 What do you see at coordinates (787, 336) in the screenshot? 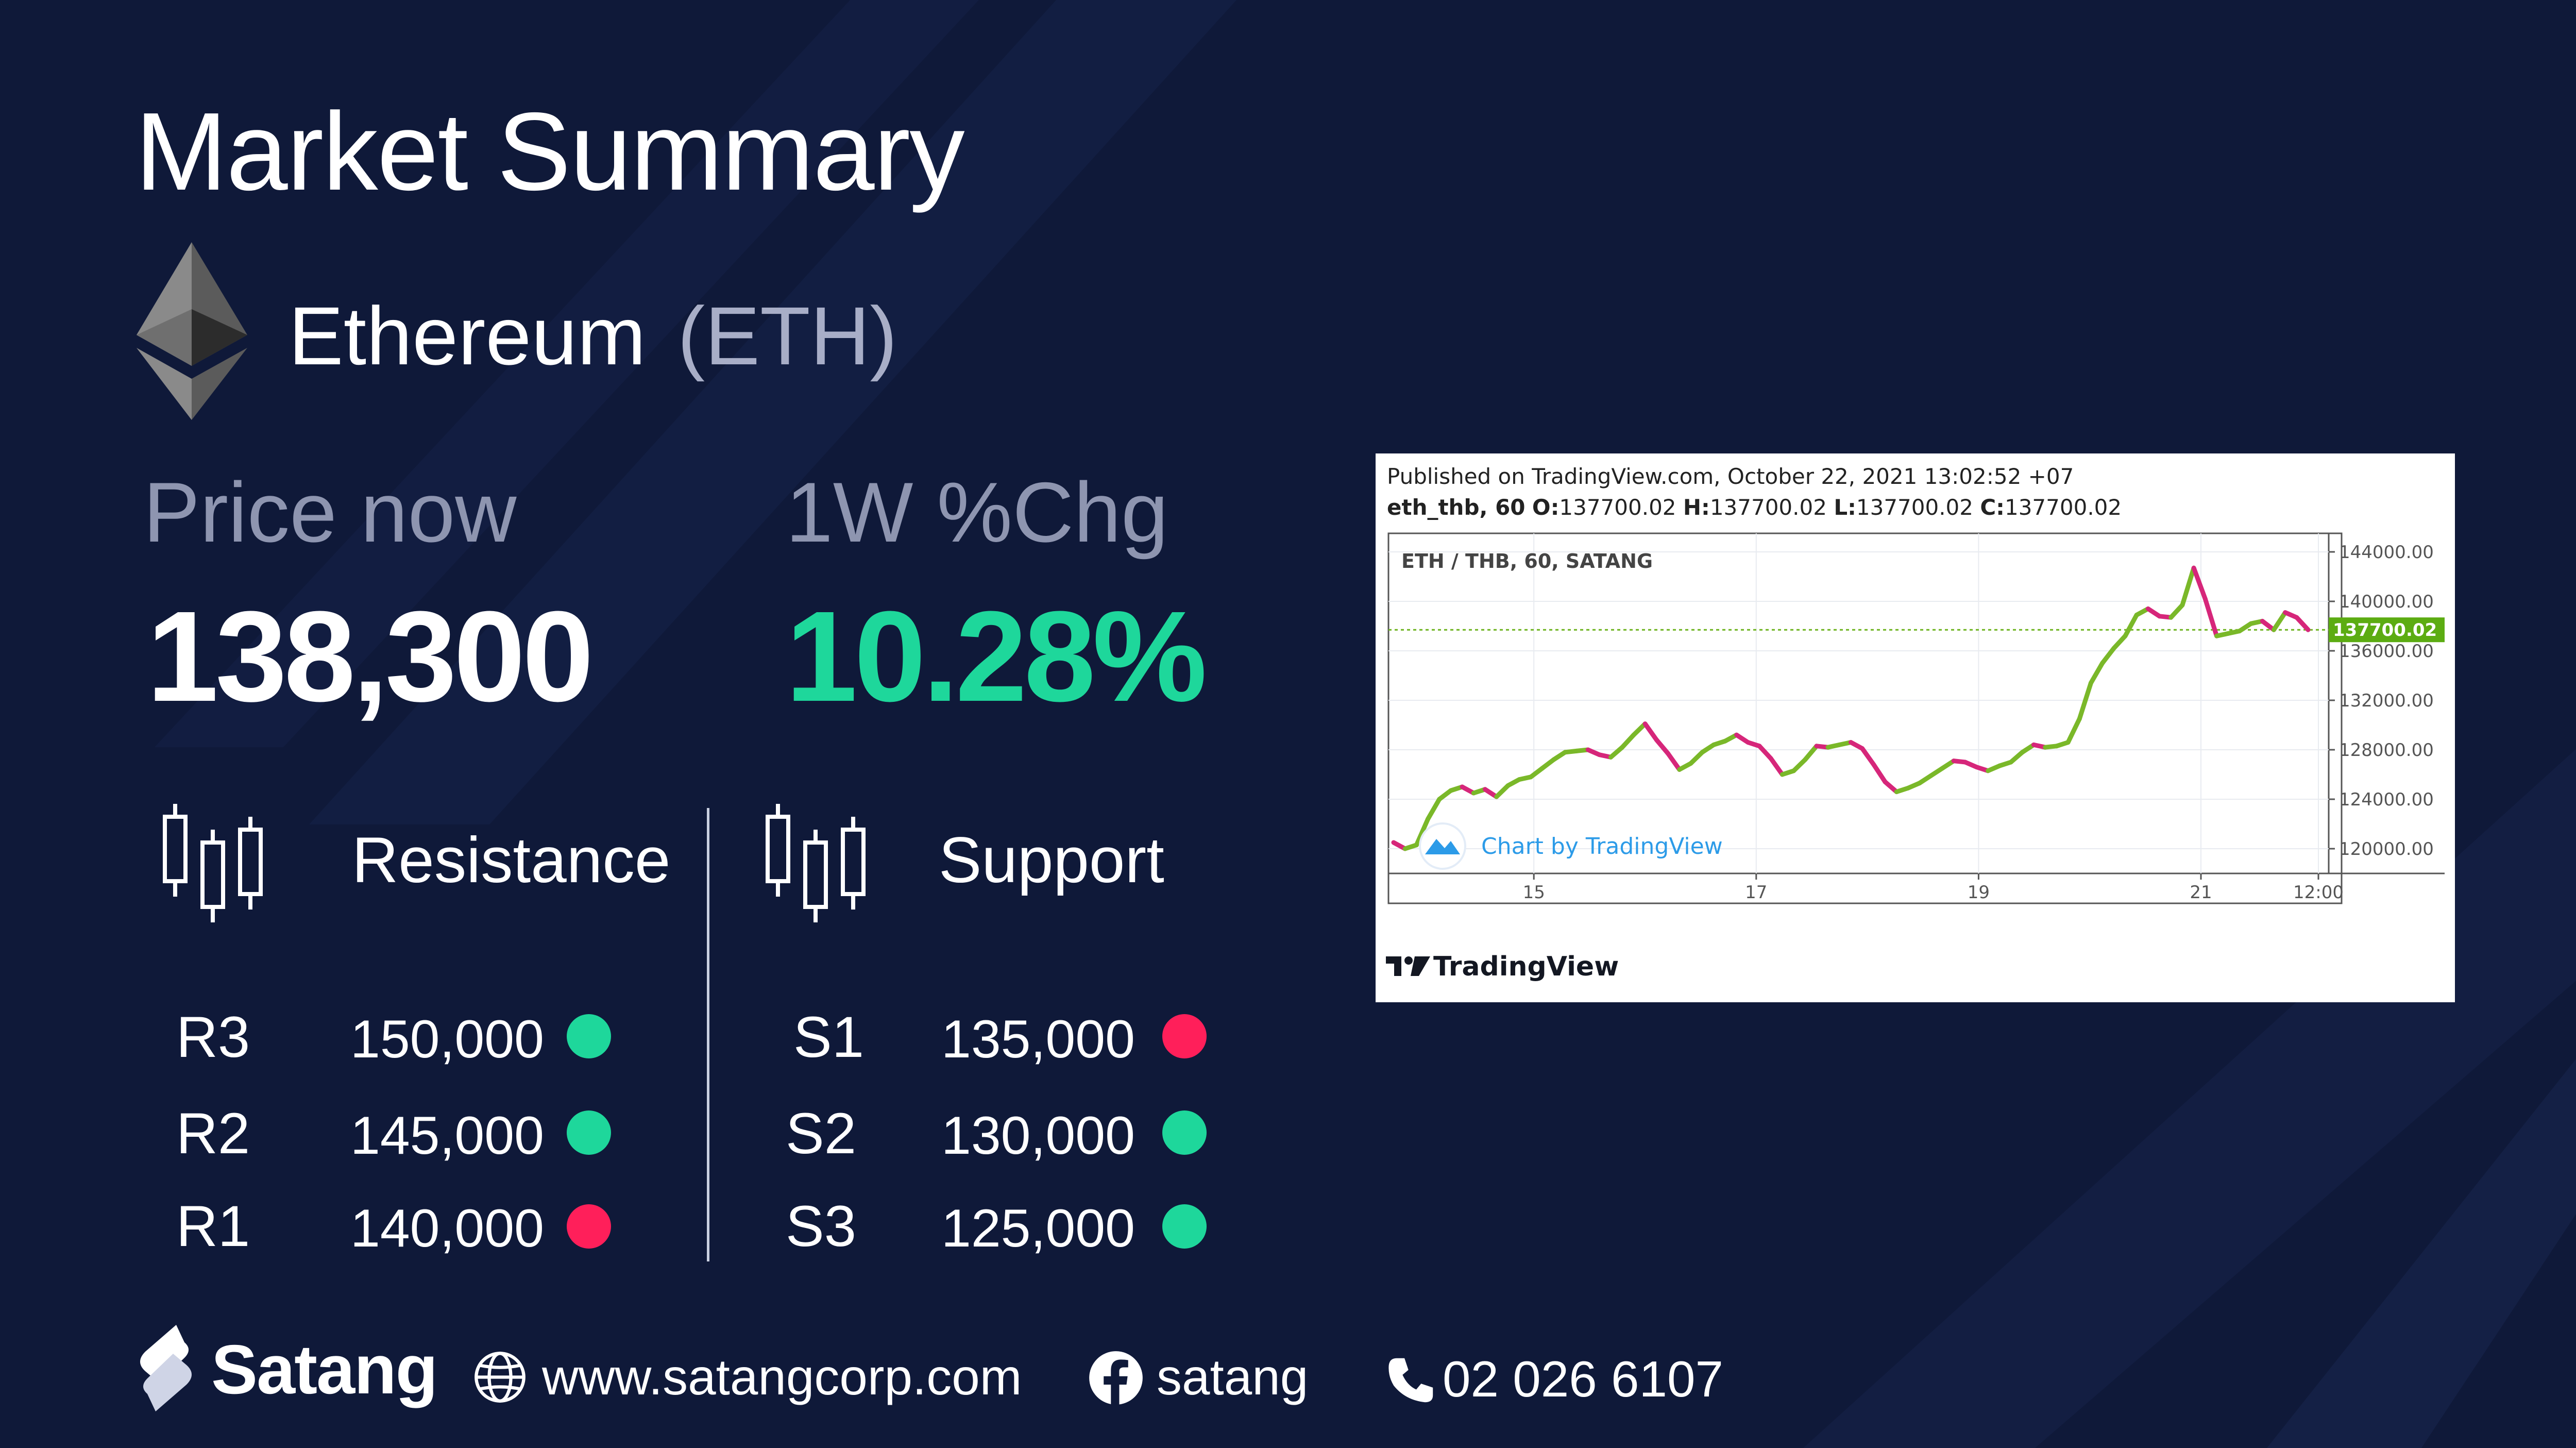
I see `coin-symbol: (ETH)` at bounding box center [787, 336].